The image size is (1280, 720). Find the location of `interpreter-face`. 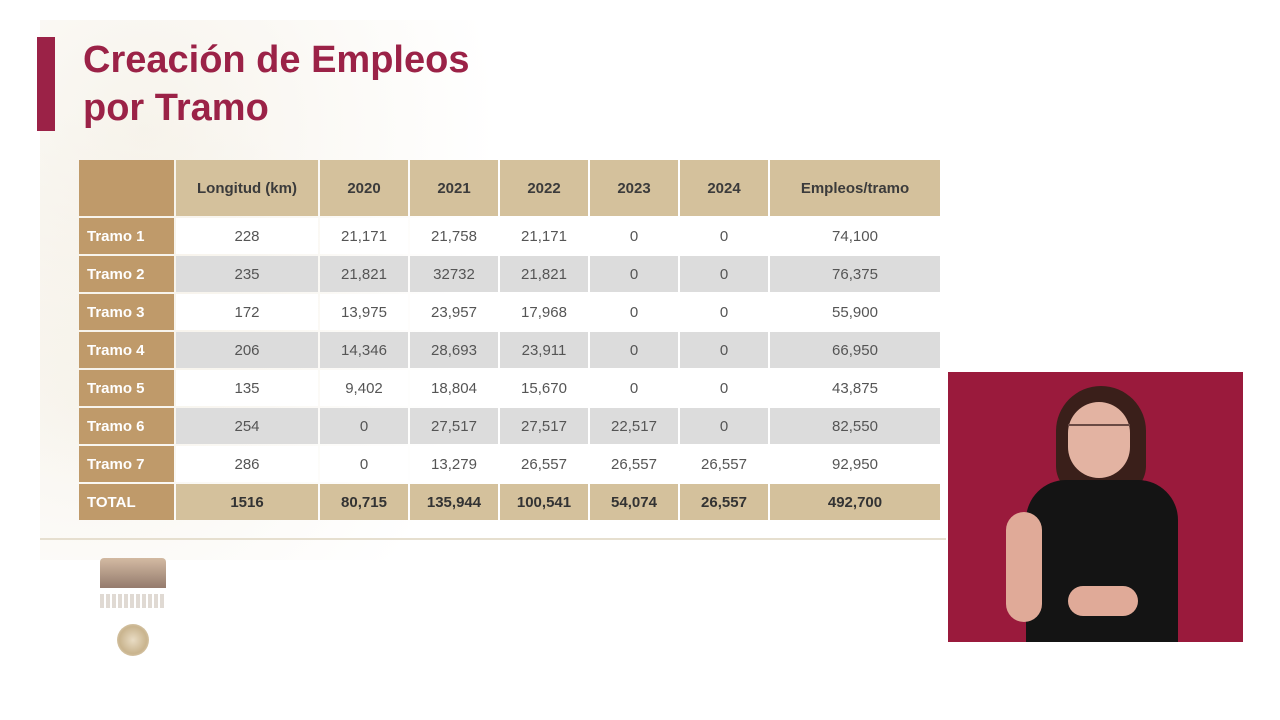

interpreter-face is located at coordinates (1099, 440).